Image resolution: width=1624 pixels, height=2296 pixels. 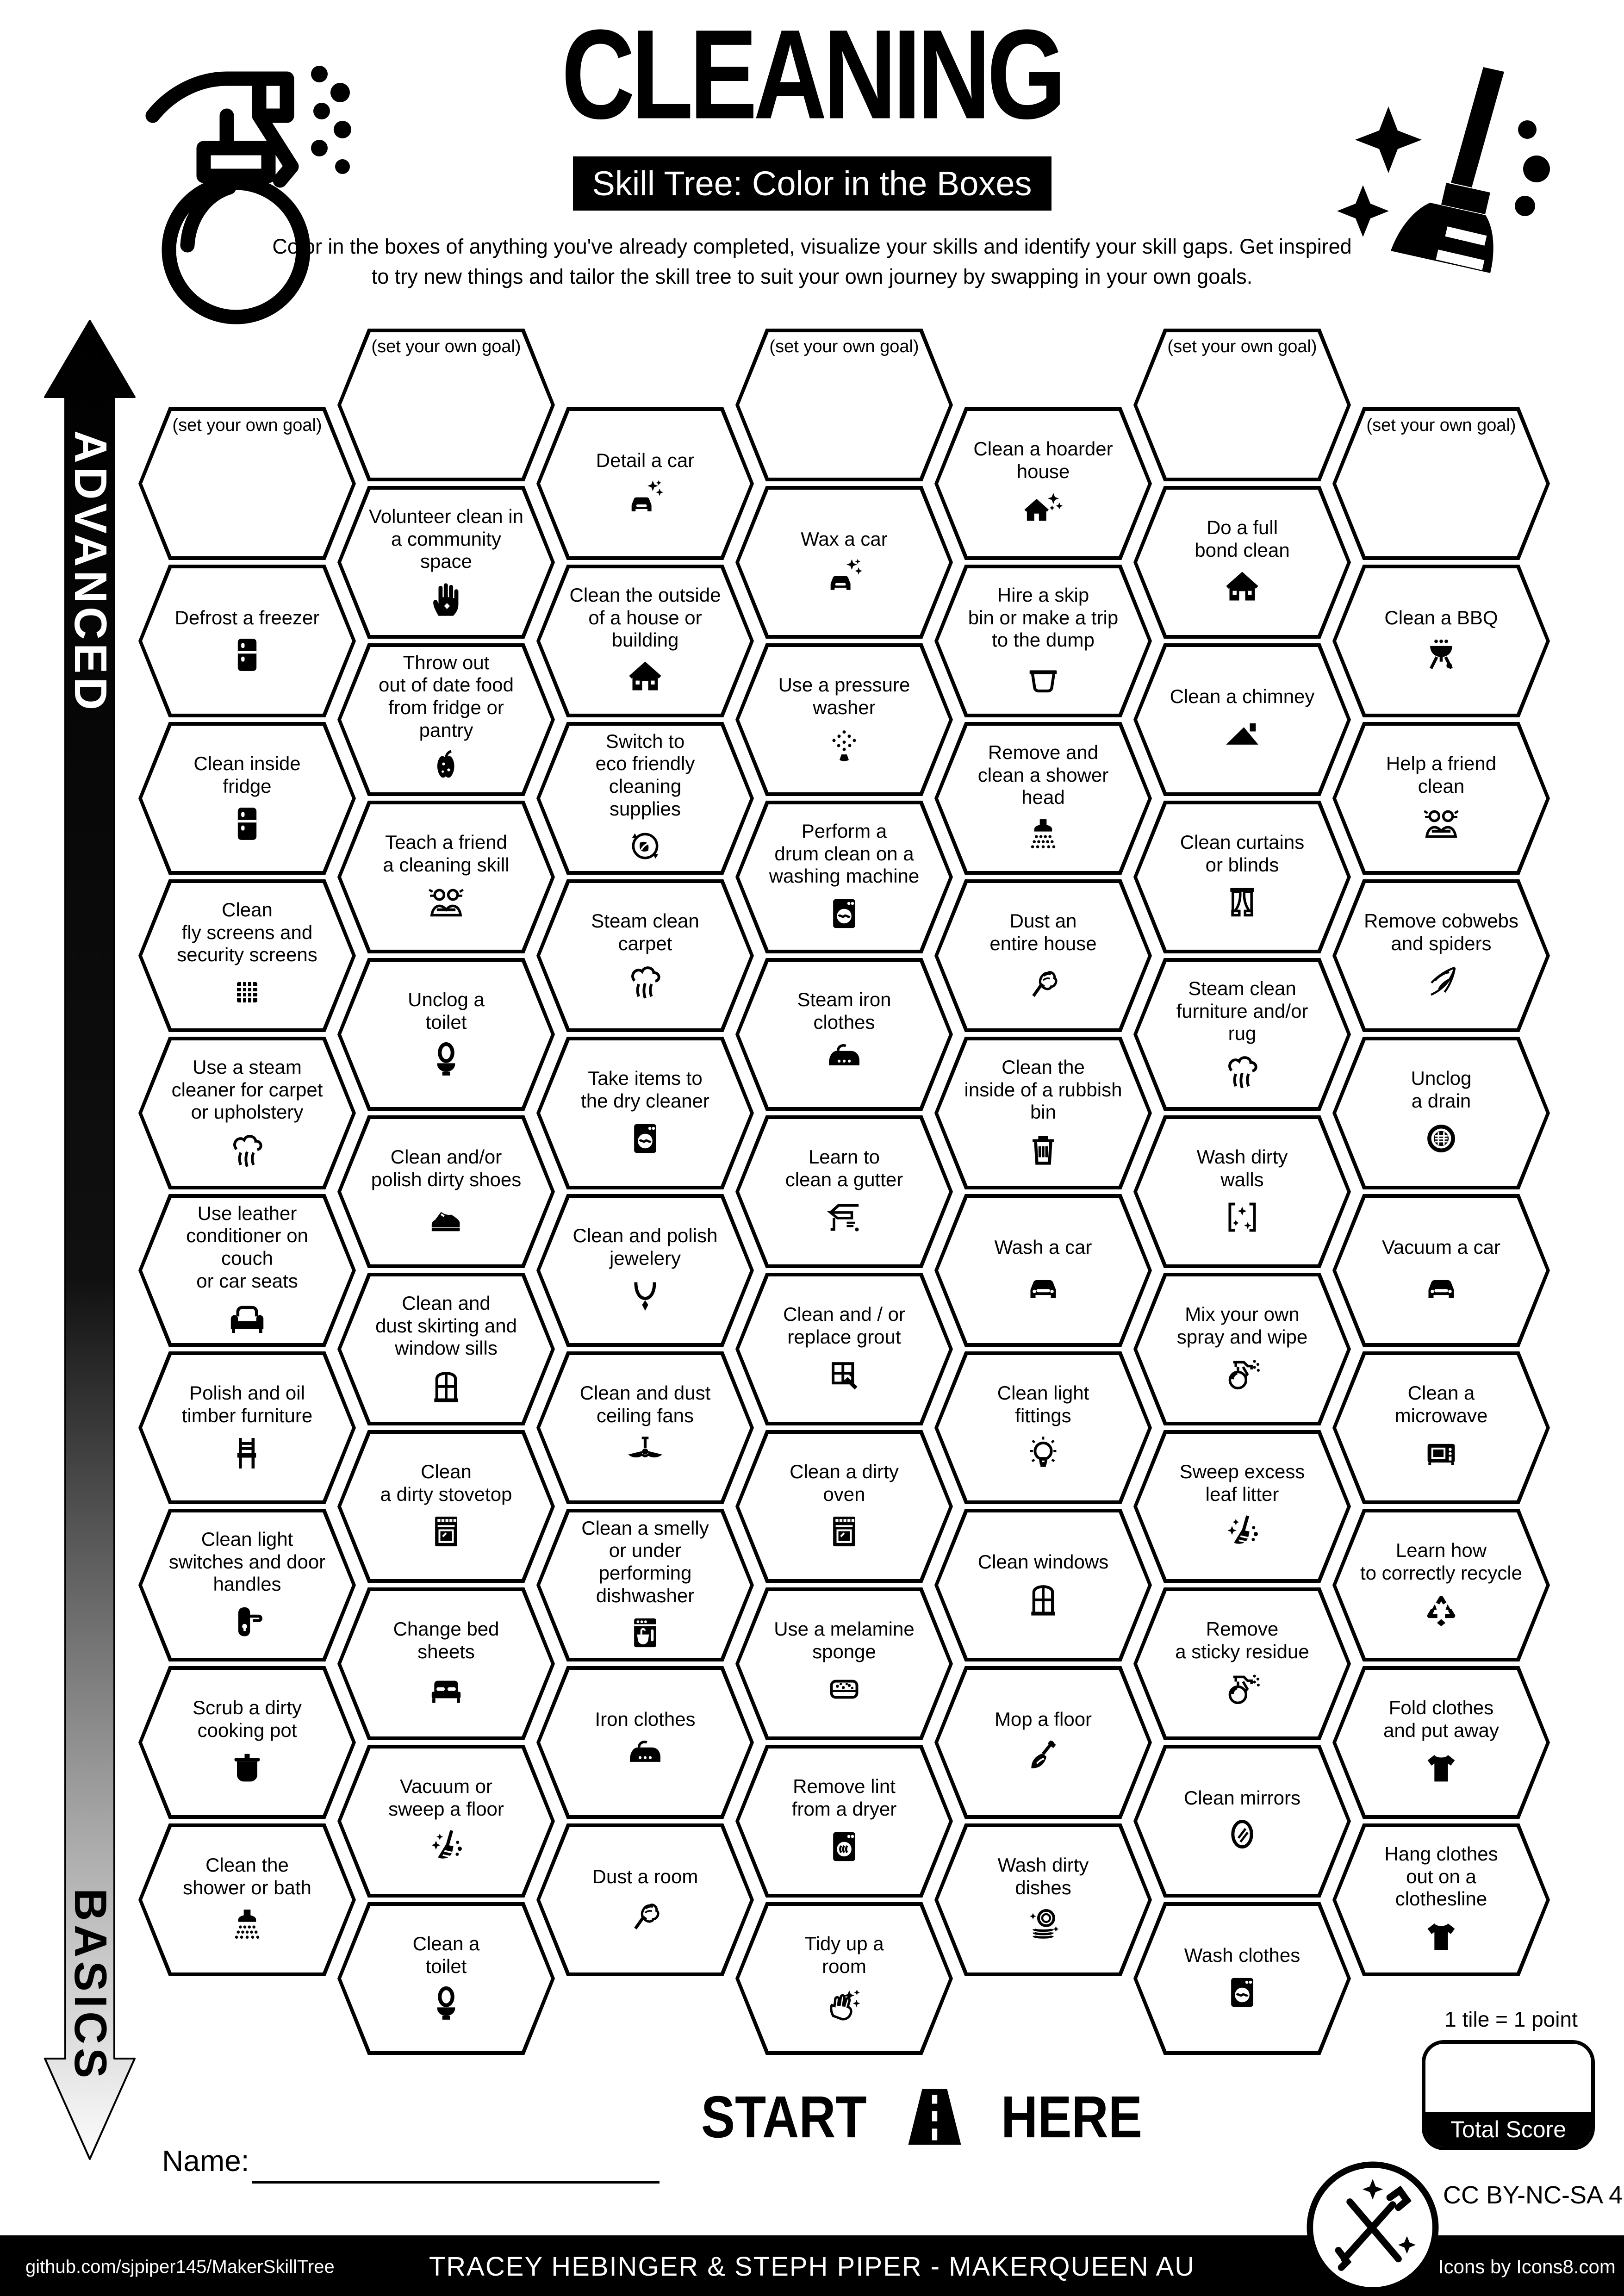 I want to click on skill-hex: Scrub a dirty cooking pot, so click(x=247, y=1742).